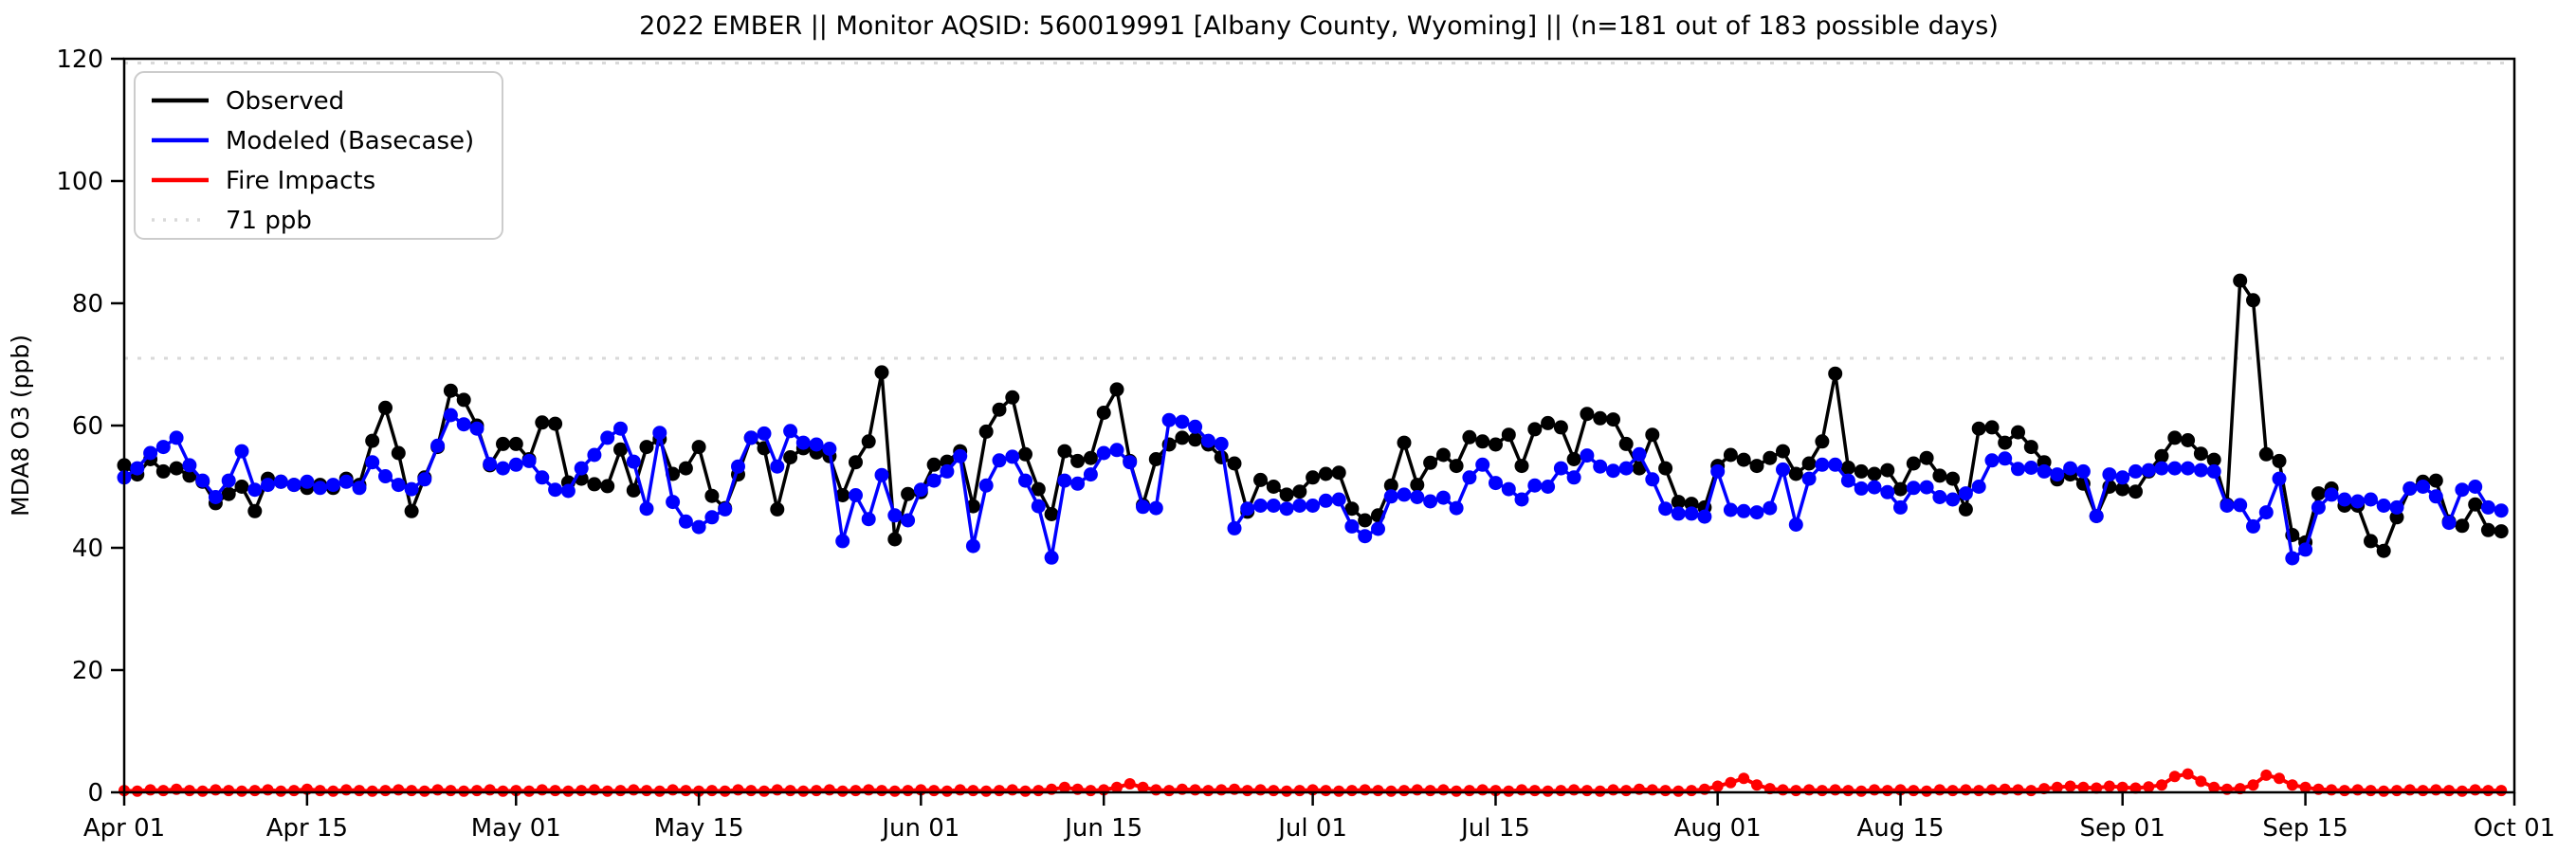 The width and height of the screenshot is (2576, 853). What do you see at coordinates (1900, 828) in the screenshot?
I see `x-tick-label: Aug 15` at bounding box center [1900, 828].